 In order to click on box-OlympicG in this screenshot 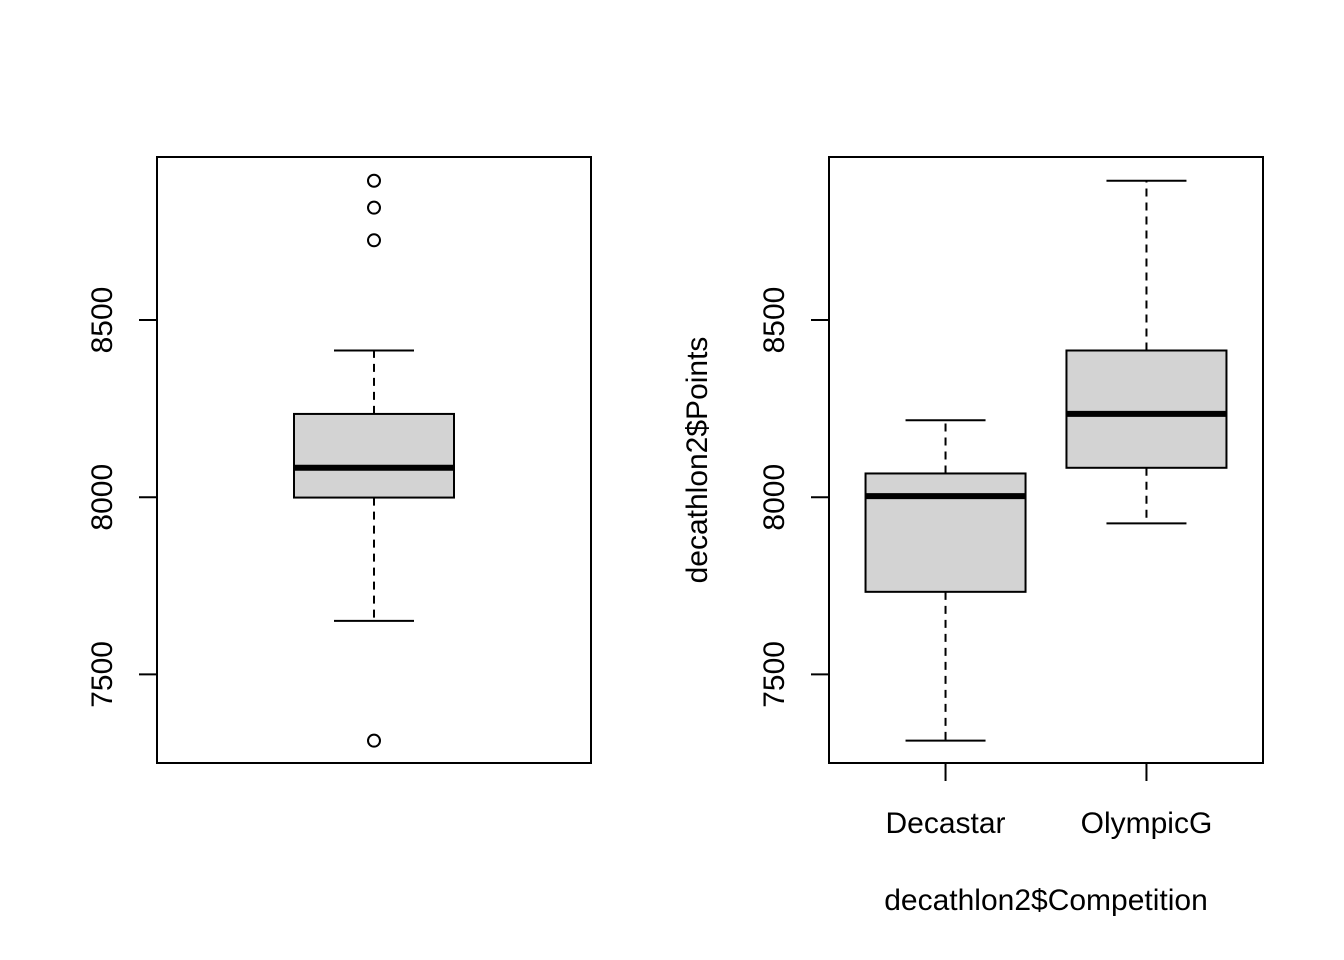, I will do `click(1146, 352)`.